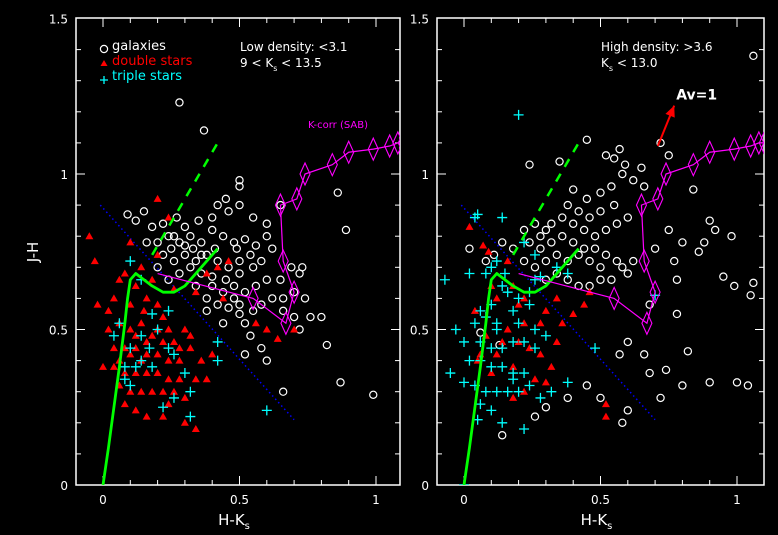 The image size is (778, 535). Describe the element at coordinates (641, 233) in the screenshot. I see `kcorr-track-line` at that location.